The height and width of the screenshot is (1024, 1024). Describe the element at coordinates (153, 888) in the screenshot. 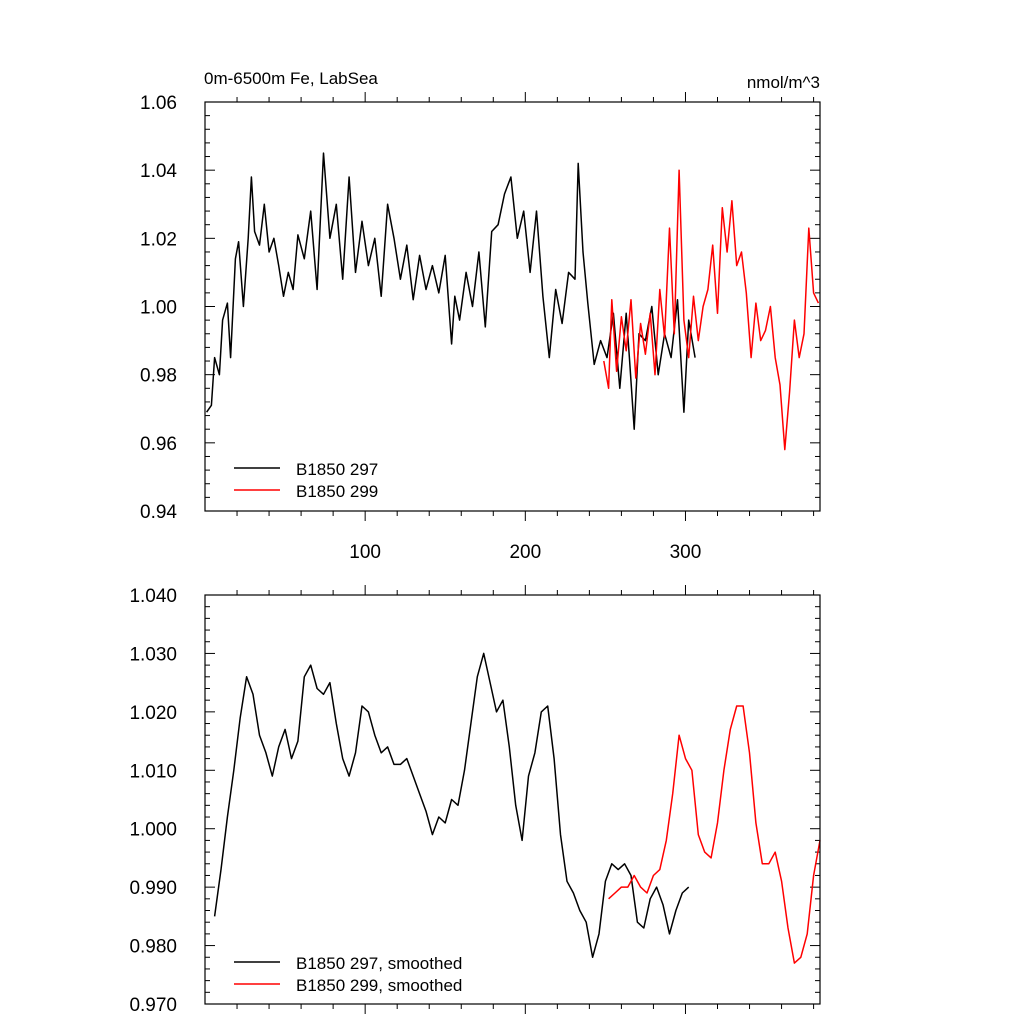

I see `bottom-y-tick-label: 0.990` at that location.